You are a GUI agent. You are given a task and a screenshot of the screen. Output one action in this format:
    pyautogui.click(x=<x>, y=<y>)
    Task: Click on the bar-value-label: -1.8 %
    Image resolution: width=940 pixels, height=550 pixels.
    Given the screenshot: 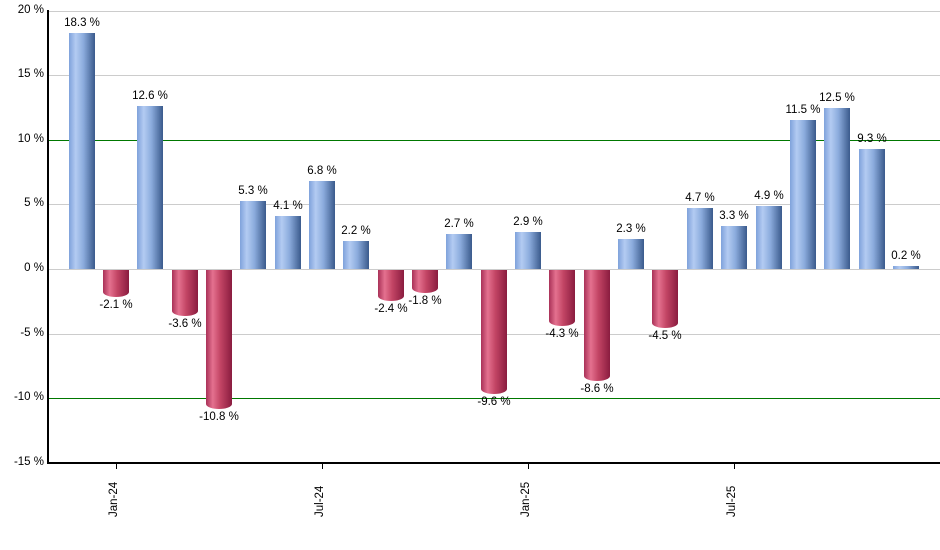 What is the action you would take?
    pyautogui.click(x=425, y=301)
    